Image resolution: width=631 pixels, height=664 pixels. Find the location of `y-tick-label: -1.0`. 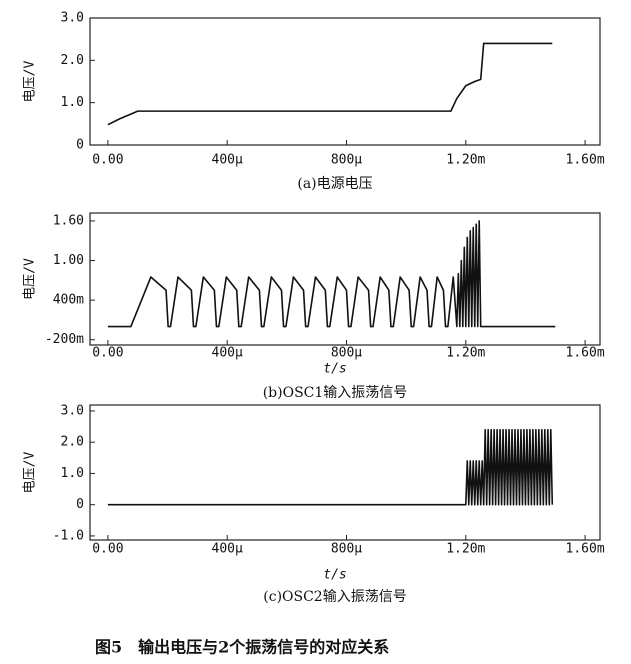

y-tick-label: -1.0 is located at coordinates (68, 535).